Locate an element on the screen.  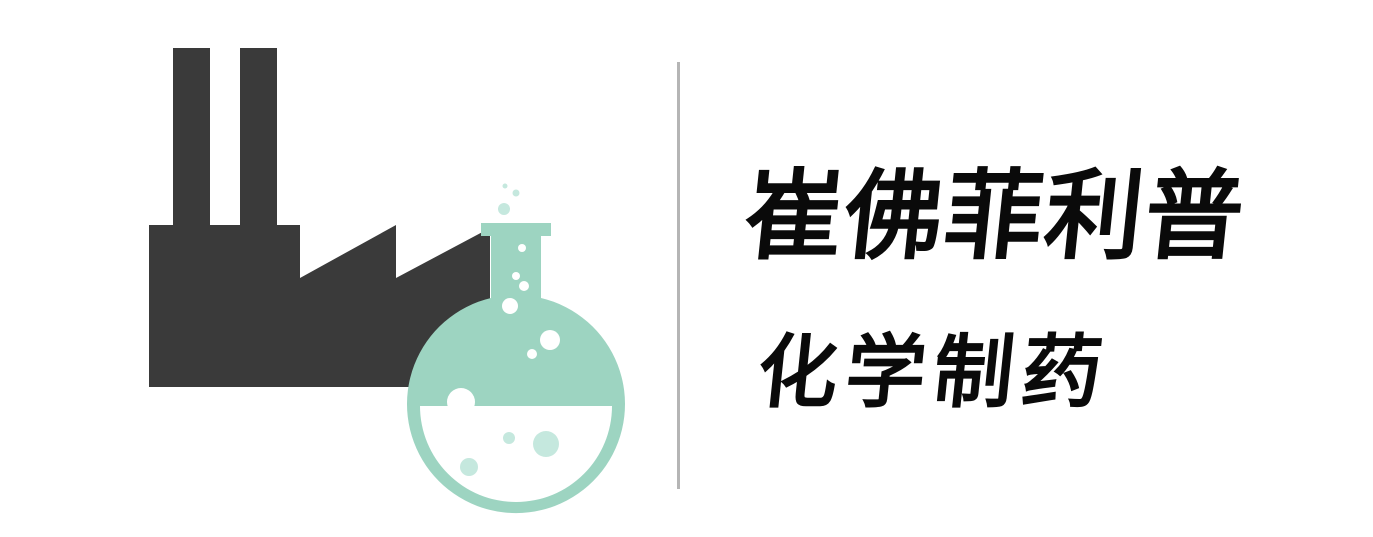
company-name: 崔佛菲利普 is located at coordinates (995, 216).